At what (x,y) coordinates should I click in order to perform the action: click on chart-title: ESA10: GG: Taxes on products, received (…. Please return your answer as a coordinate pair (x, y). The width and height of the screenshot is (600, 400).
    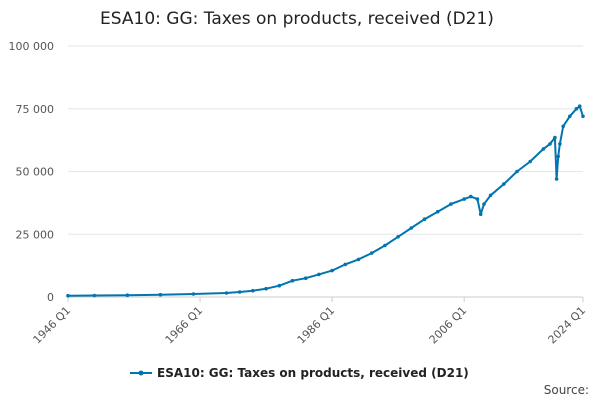
    Looking at the image, I should click on (297, 19).